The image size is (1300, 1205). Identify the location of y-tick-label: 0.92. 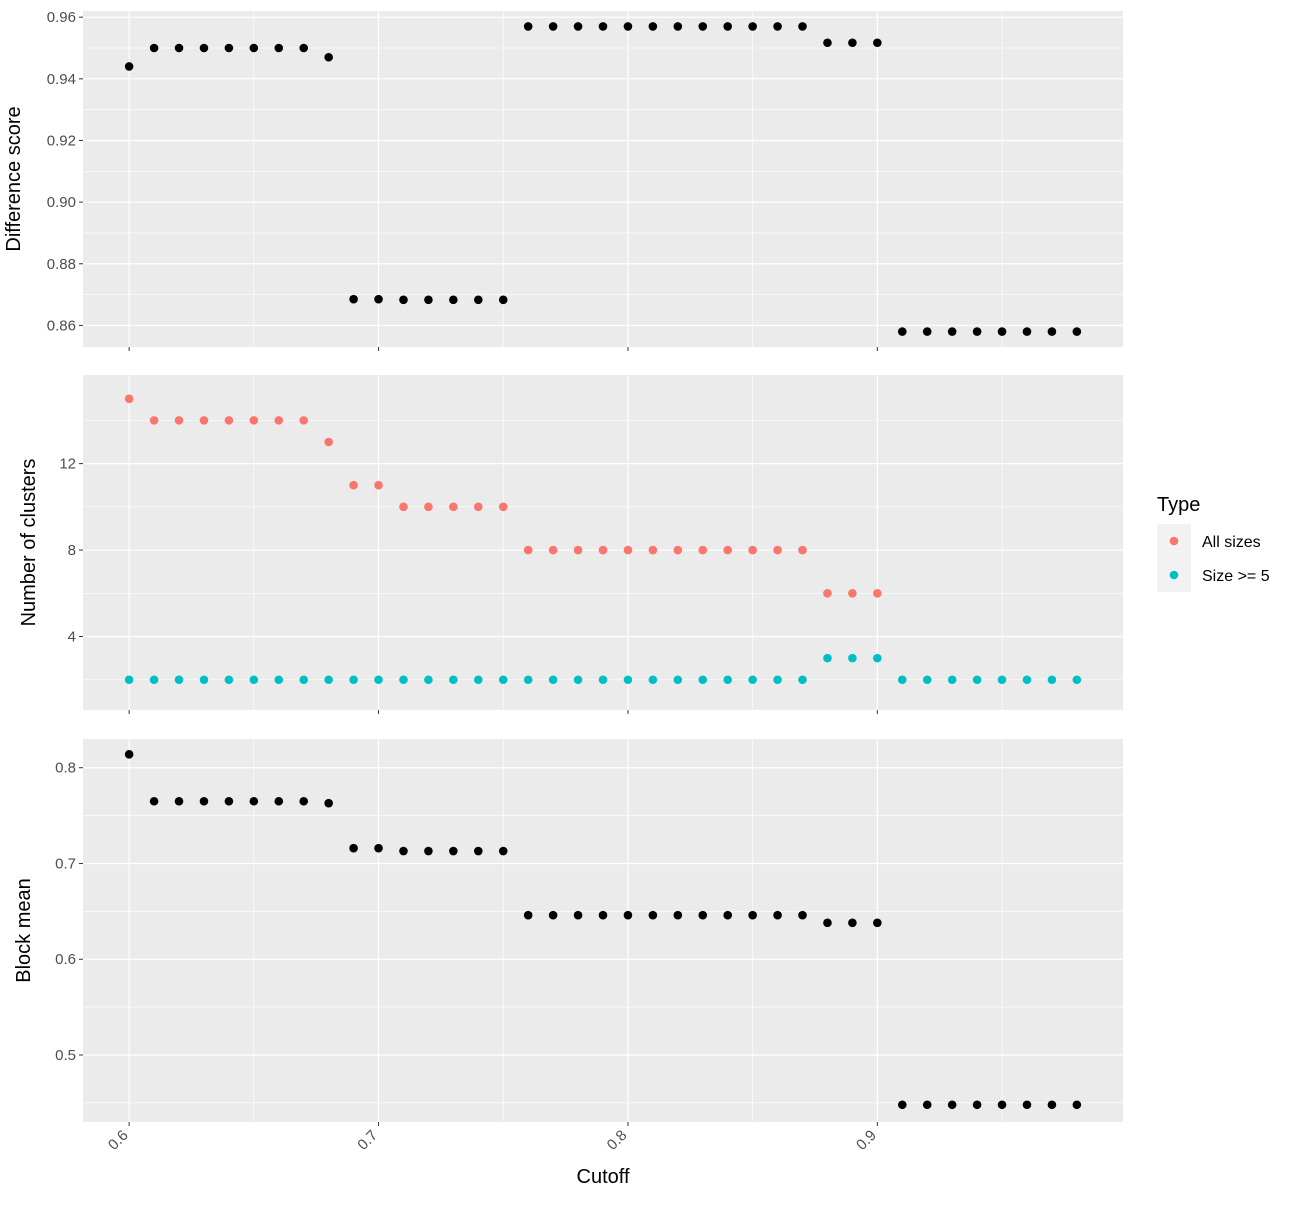
(61, 140).